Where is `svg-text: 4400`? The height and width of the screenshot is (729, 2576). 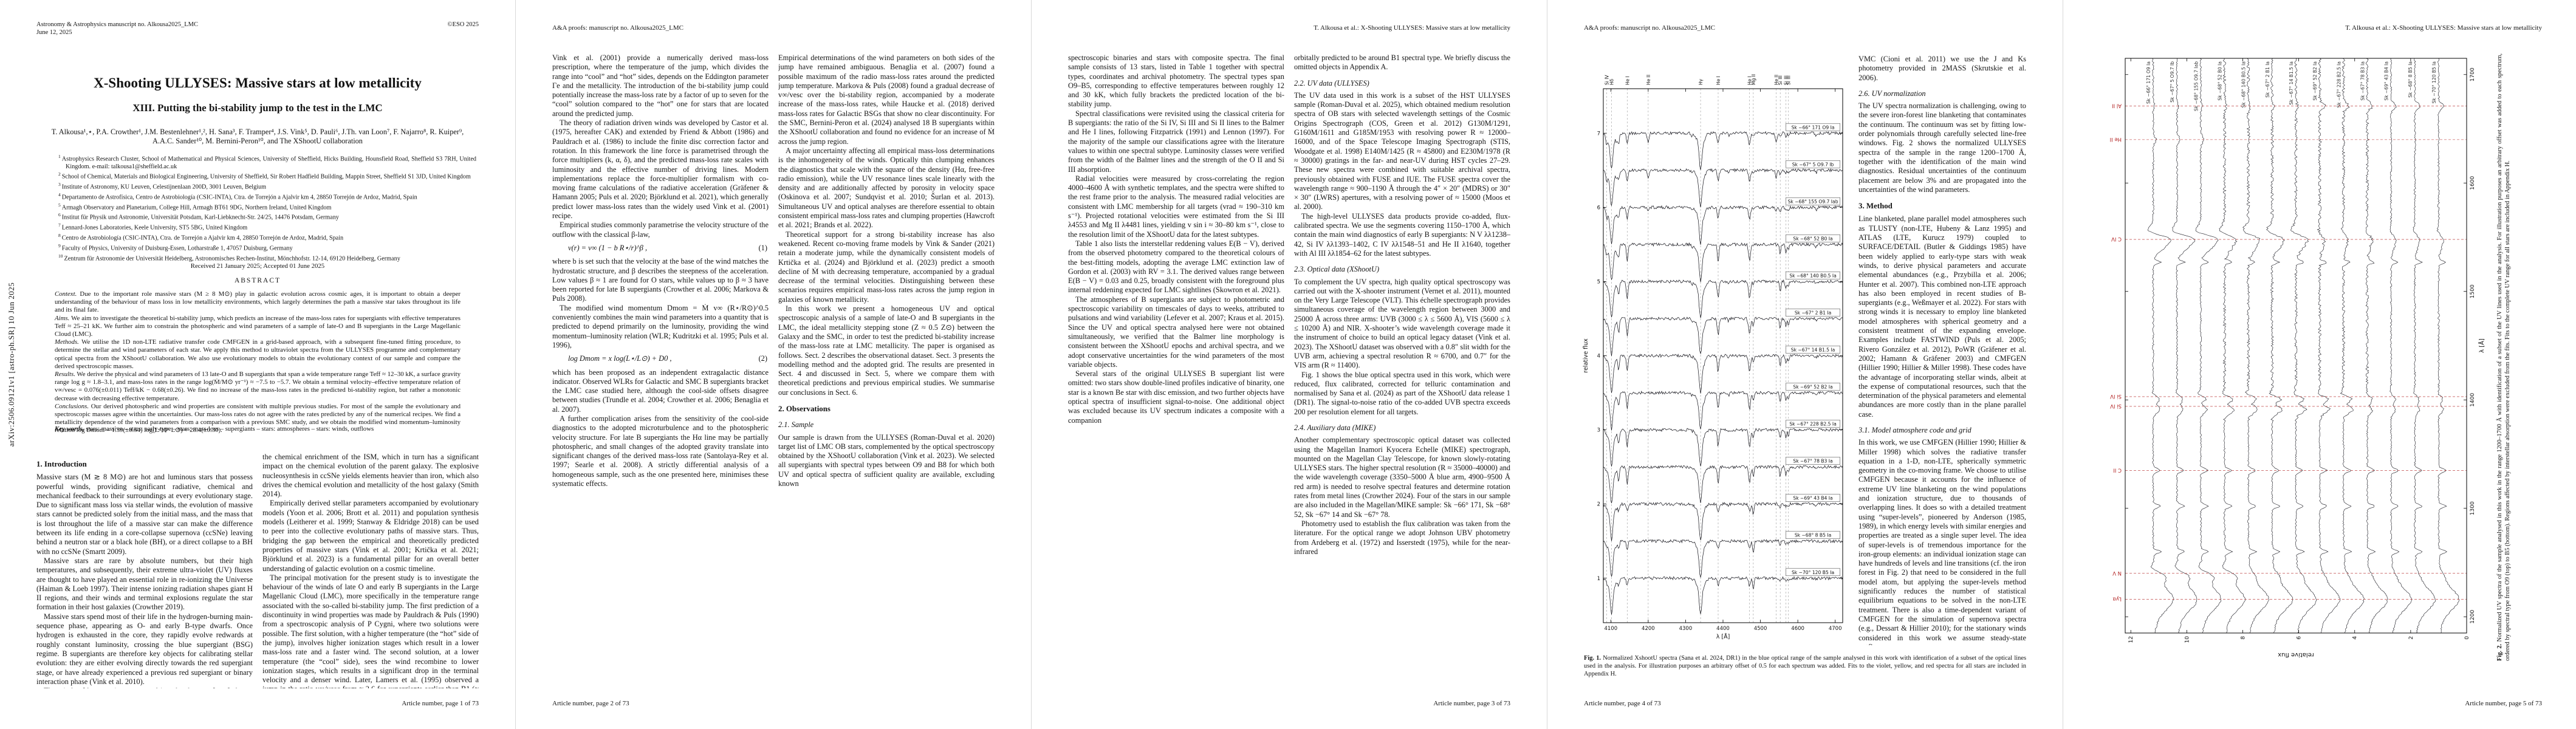 svg-text: 4400 is located at coordinates (1723, 629).